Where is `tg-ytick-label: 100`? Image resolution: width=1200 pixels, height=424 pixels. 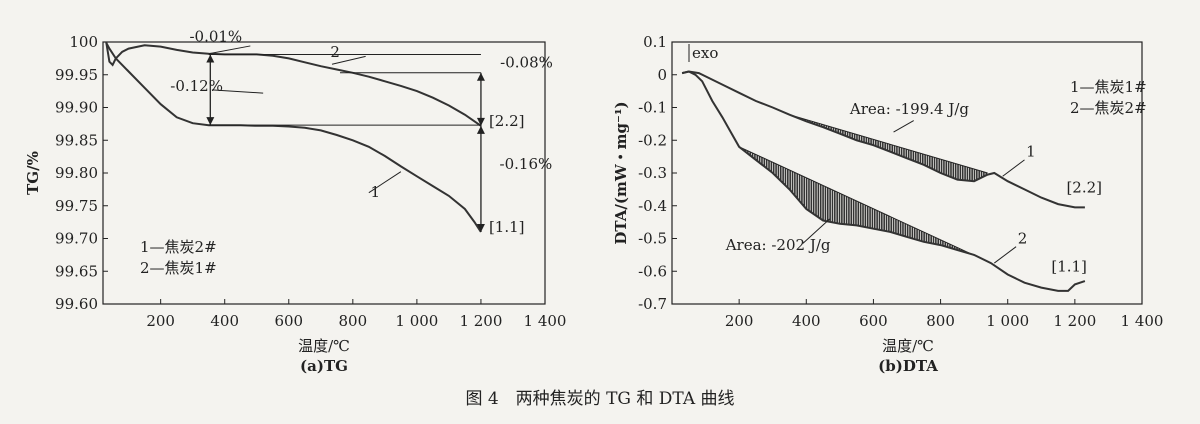 tg-ytick-label: 100 is located at coordinates (83, 42).